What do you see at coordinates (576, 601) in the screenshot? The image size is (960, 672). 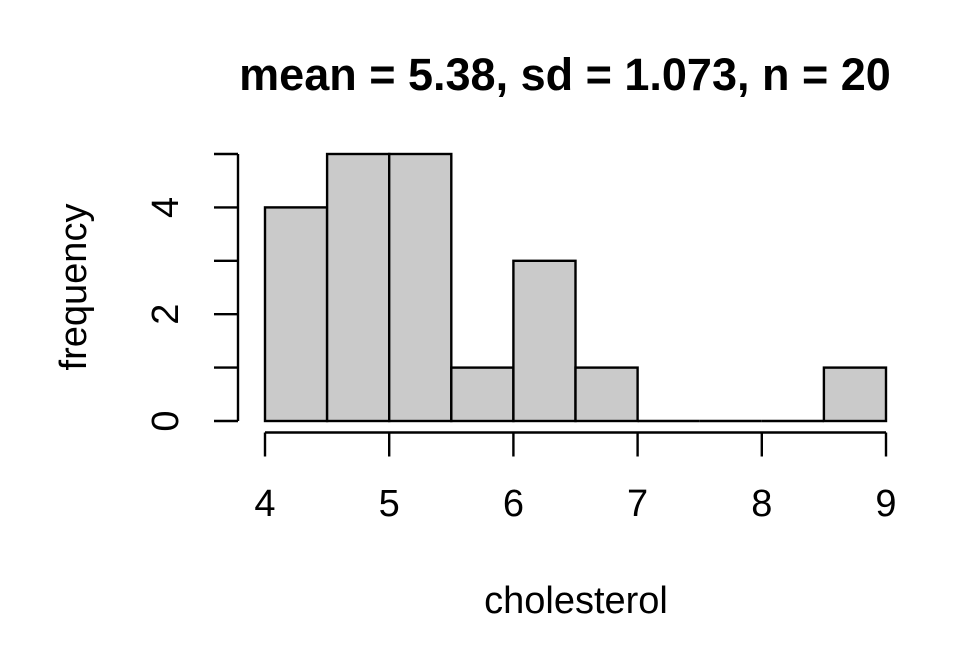 I see `x-axis-label: cholesterol` at bounding box center [576, 601].